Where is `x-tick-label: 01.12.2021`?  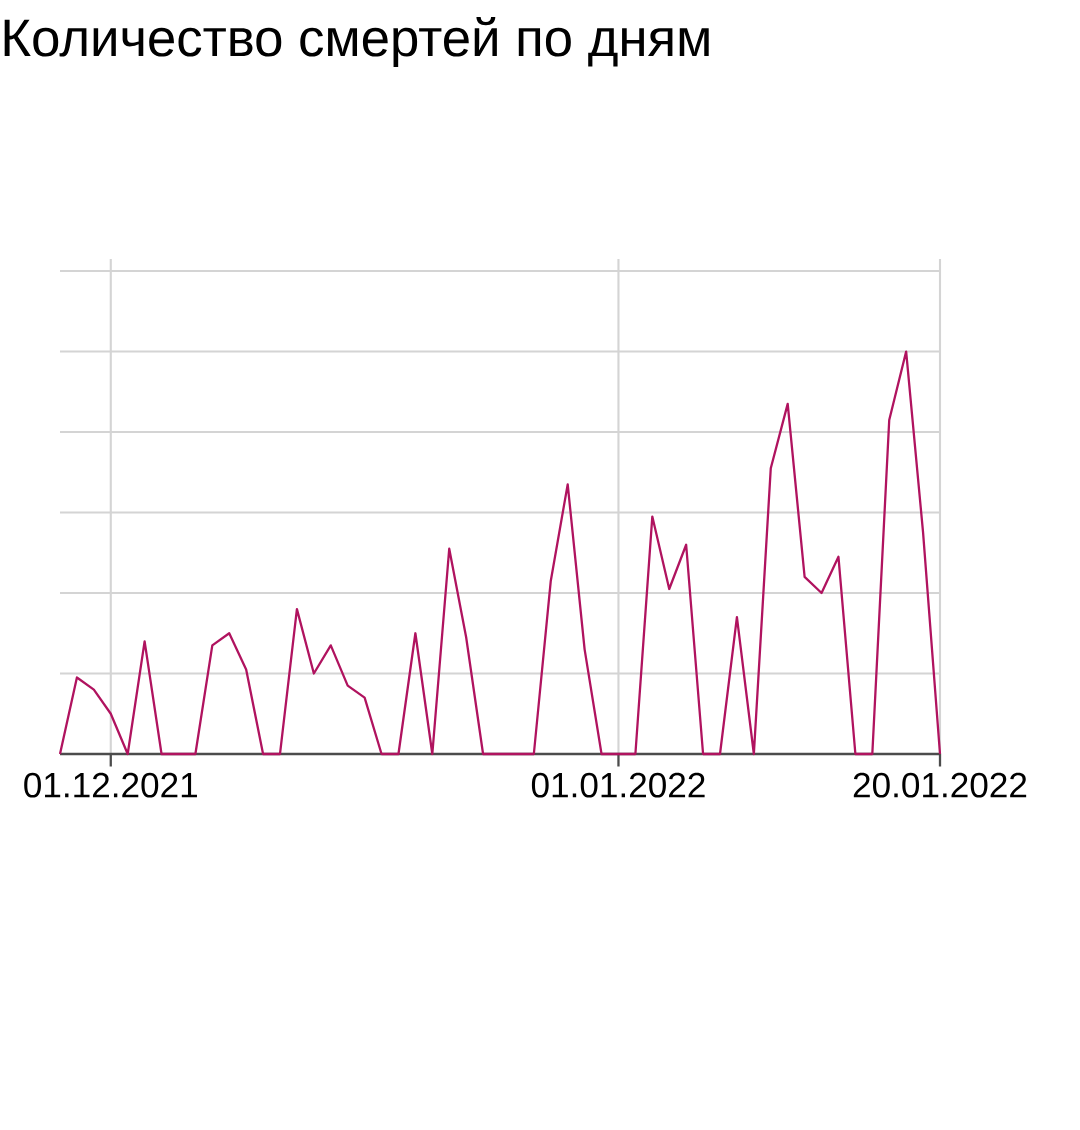 x-tick-label: 01.12.2021 is located at coordinates (110, 785).